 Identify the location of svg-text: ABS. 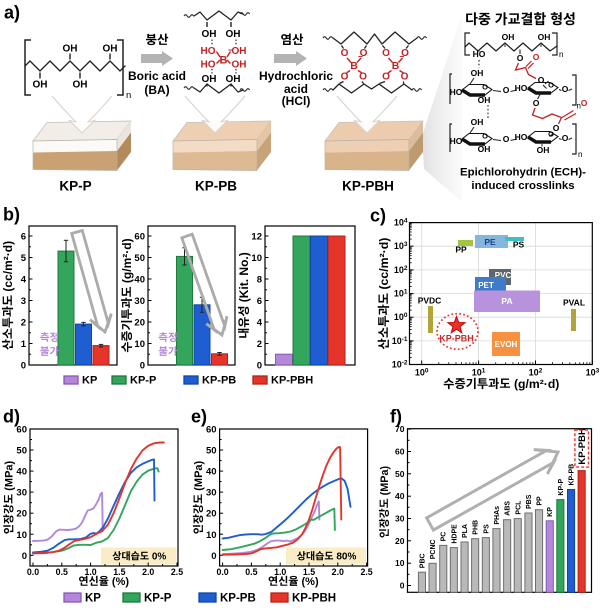
(508, 508).